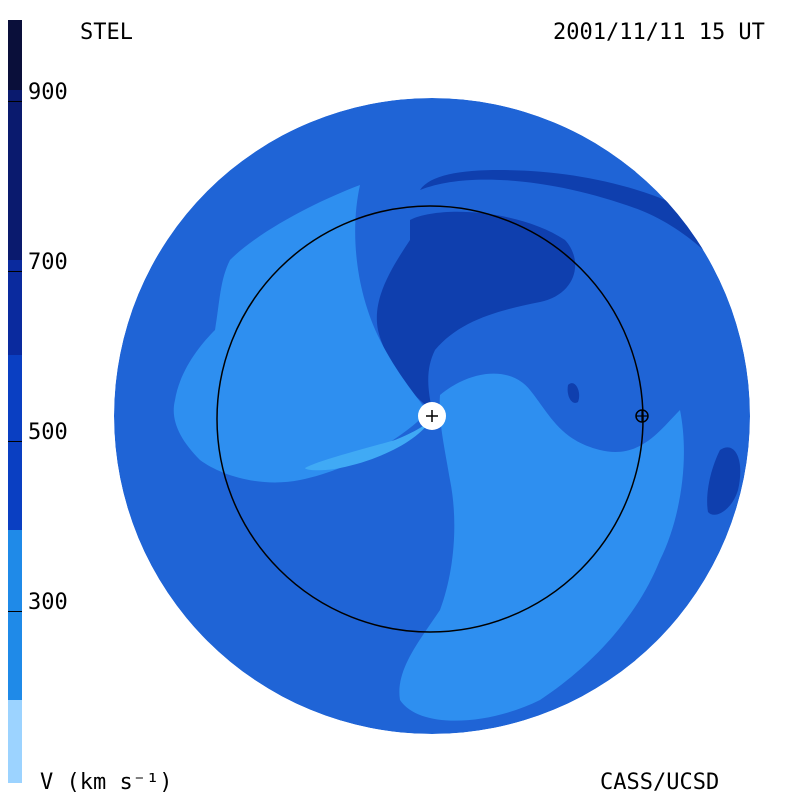 Image resolution: width=800 pixels, height=800 pixels. What do you see at coordinates (573, 393) in the screenshot?
I see `map-region-dark-blob` at bounding box center [573, 393].